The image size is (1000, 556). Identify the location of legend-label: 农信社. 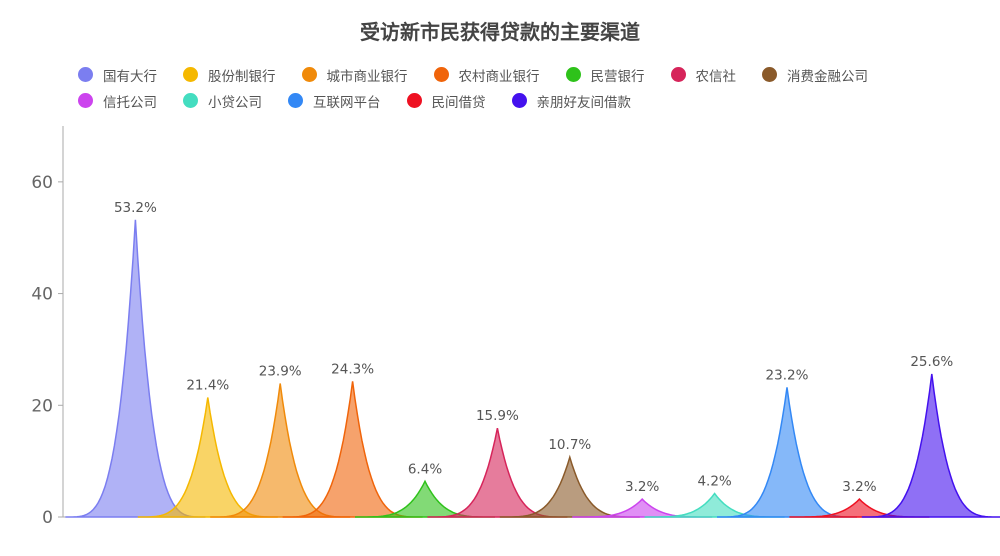
(716, 76).